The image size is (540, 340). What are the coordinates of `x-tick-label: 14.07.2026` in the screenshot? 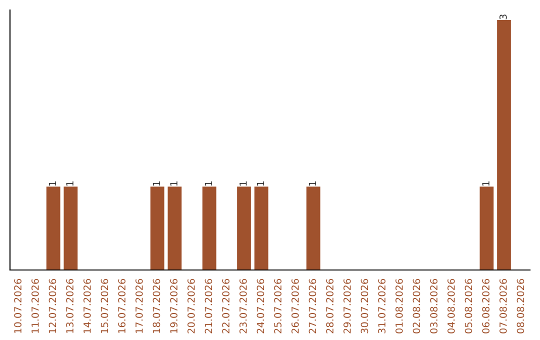 It's located at (87, 305).